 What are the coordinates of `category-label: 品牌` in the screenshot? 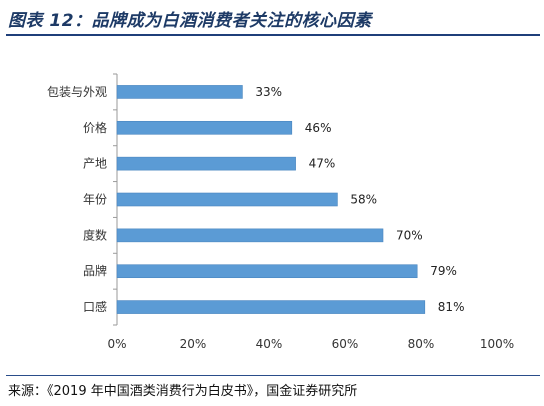 It's located at (95, 271).